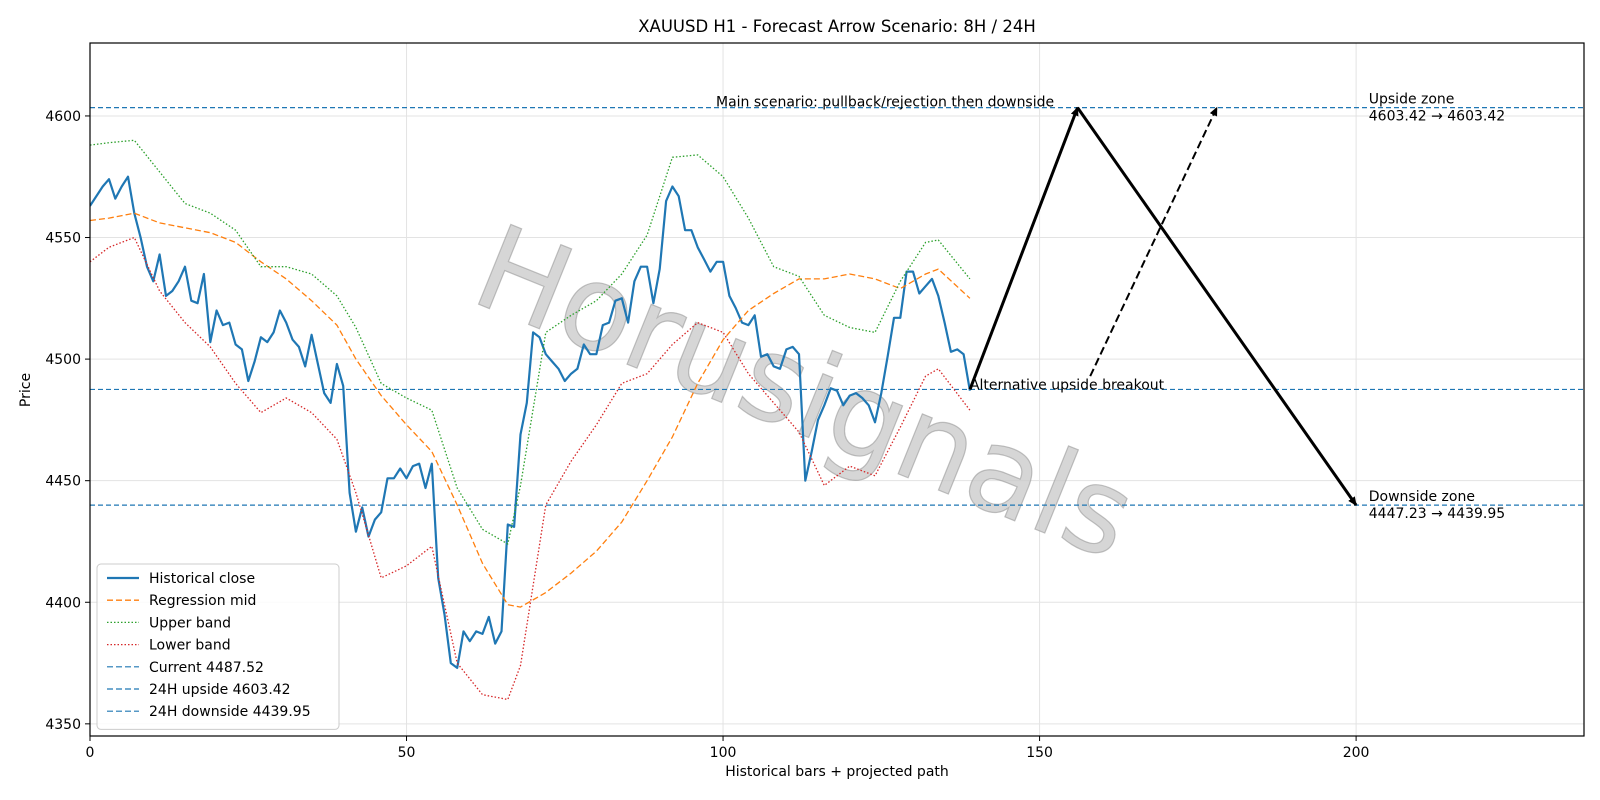  Describe the element at coordinates (837, 772) in the screenshot. I see `x-axis-label: Historical bars + projected path` at that location.